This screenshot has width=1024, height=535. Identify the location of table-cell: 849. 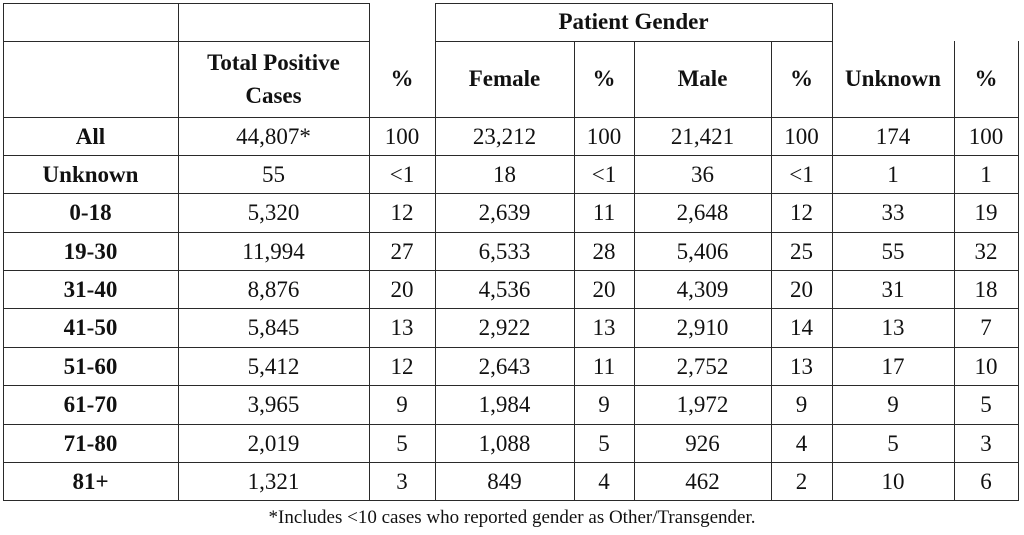
(504, 481).